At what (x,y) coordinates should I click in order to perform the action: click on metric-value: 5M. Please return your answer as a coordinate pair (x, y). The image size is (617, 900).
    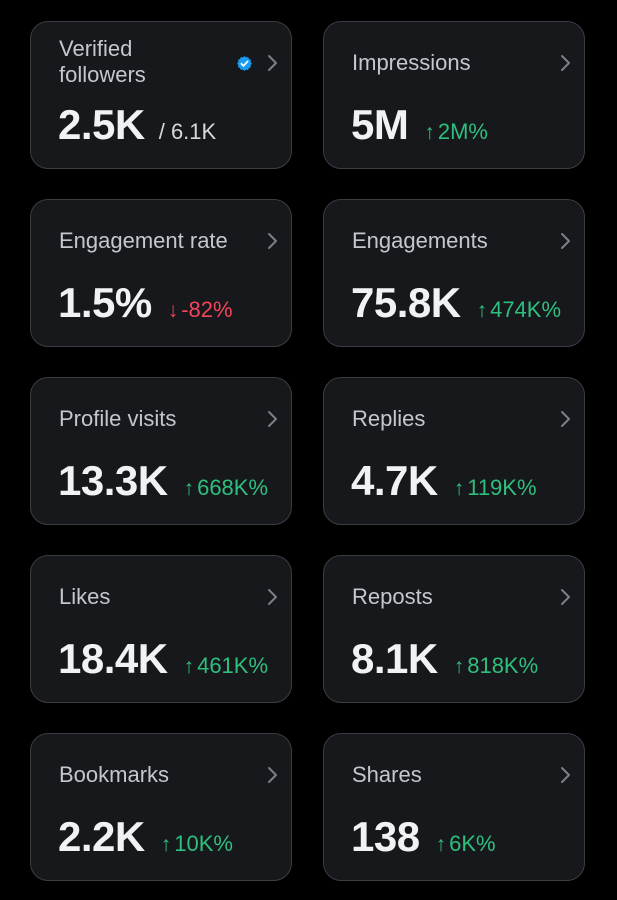
    Looking at the image, I should click on (380, 124).